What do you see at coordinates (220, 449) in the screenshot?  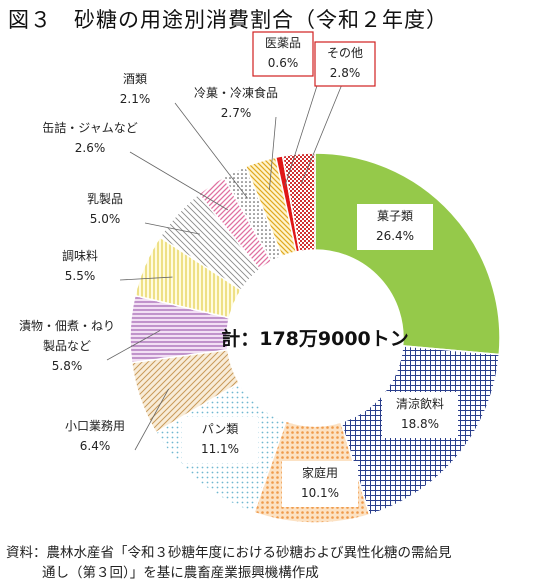 I see `slice-value-label: 11.1%` at bounding box center [220, 449].